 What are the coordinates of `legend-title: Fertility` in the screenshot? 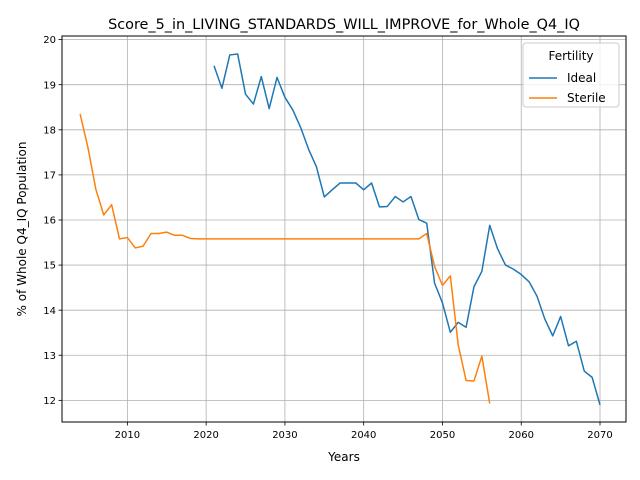 It's located at (570, 56).